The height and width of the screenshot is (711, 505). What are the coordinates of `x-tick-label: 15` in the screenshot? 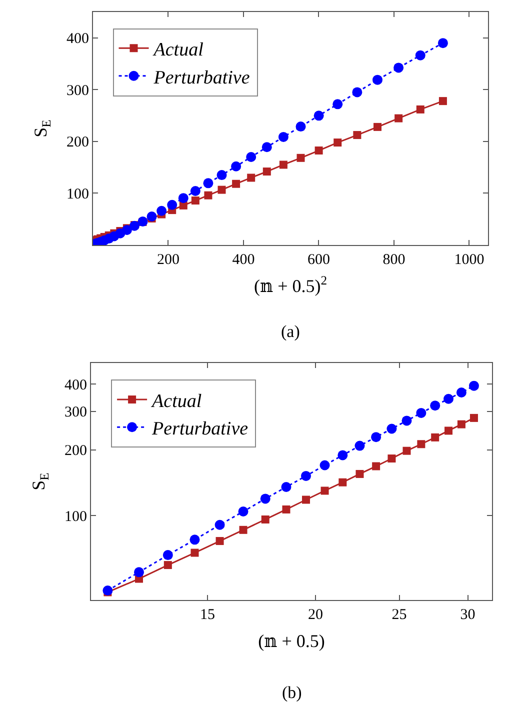 It's located at (207, 615).